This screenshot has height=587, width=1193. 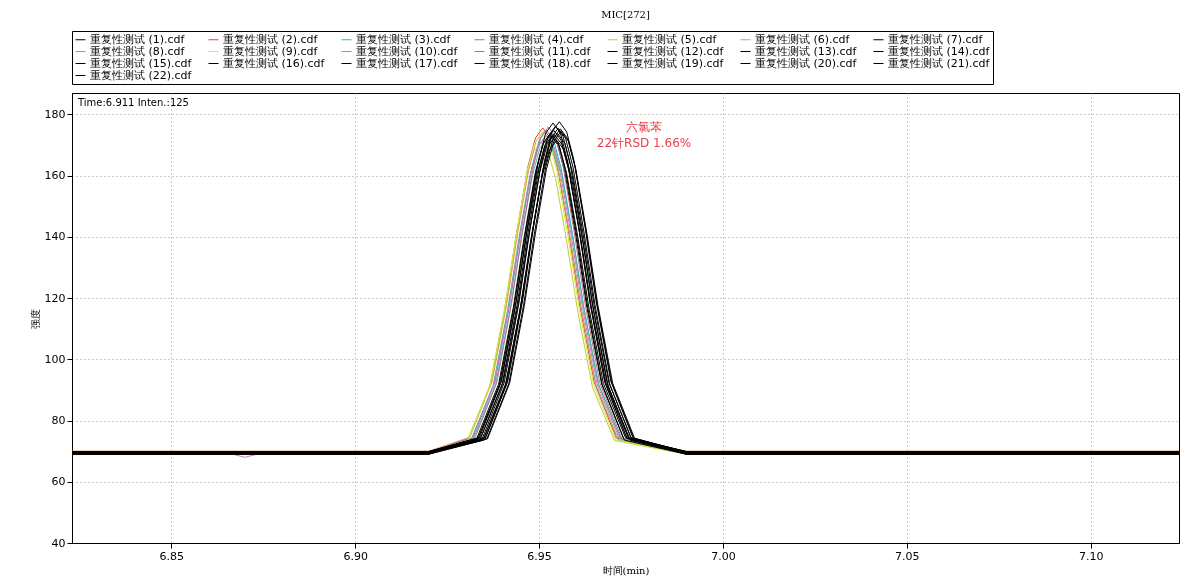 What do you see at coordinates (58, 543) in the screenshot?
I see `y-tick-label: 40` at bounding box center [58, 543].